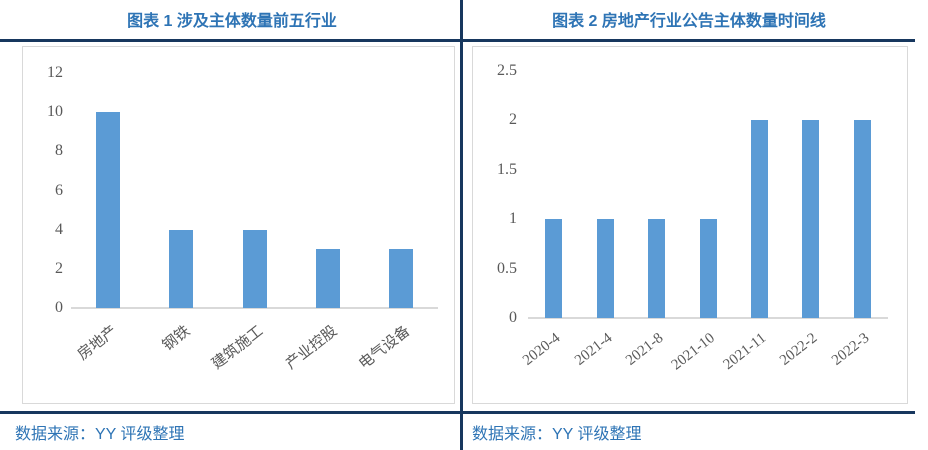 This screenshot has width=928, height=450. Describe the element at coordinates (461, 225) in the screenshot. I see `panel-divider` at that location.